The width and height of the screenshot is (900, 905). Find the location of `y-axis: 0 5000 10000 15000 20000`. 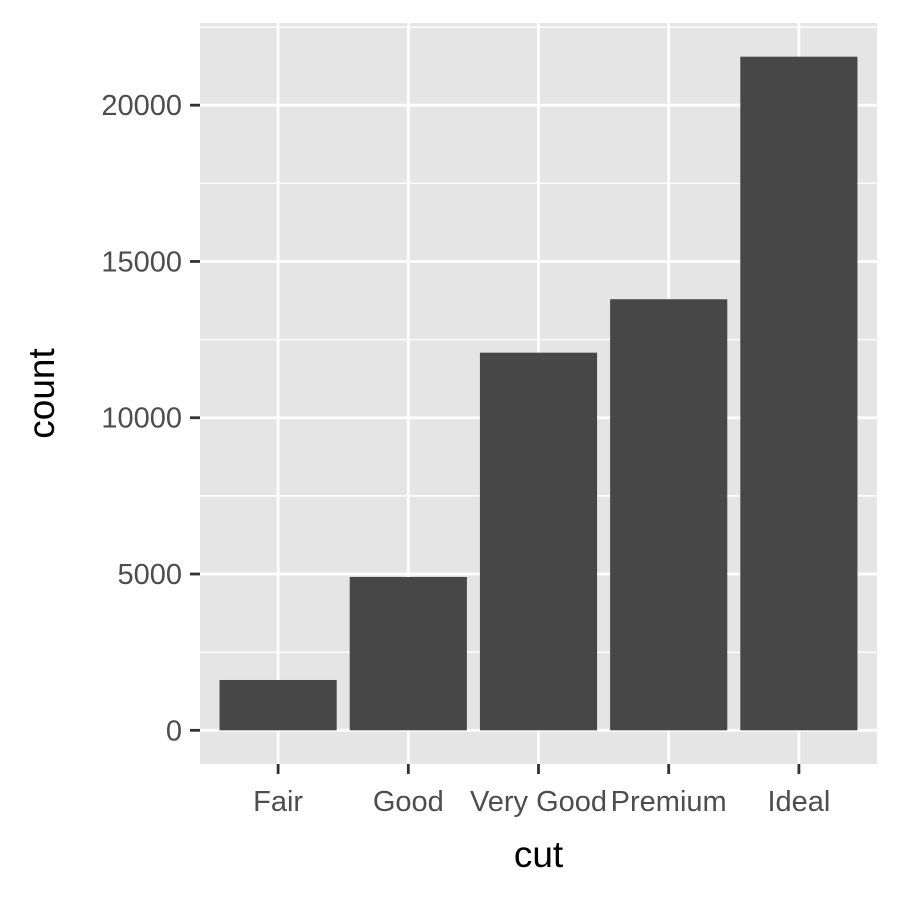

y-axis: 0 5000 10000 15000 20000 is located at coordinates (150, 418).